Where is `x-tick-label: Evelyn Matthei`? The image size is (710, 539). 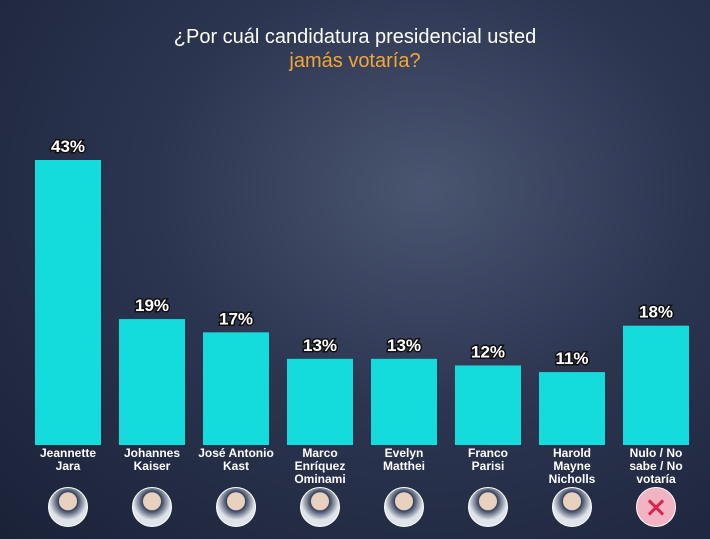 x-tick-label: Evelyn Matthei is located at coordinates (404, 459).